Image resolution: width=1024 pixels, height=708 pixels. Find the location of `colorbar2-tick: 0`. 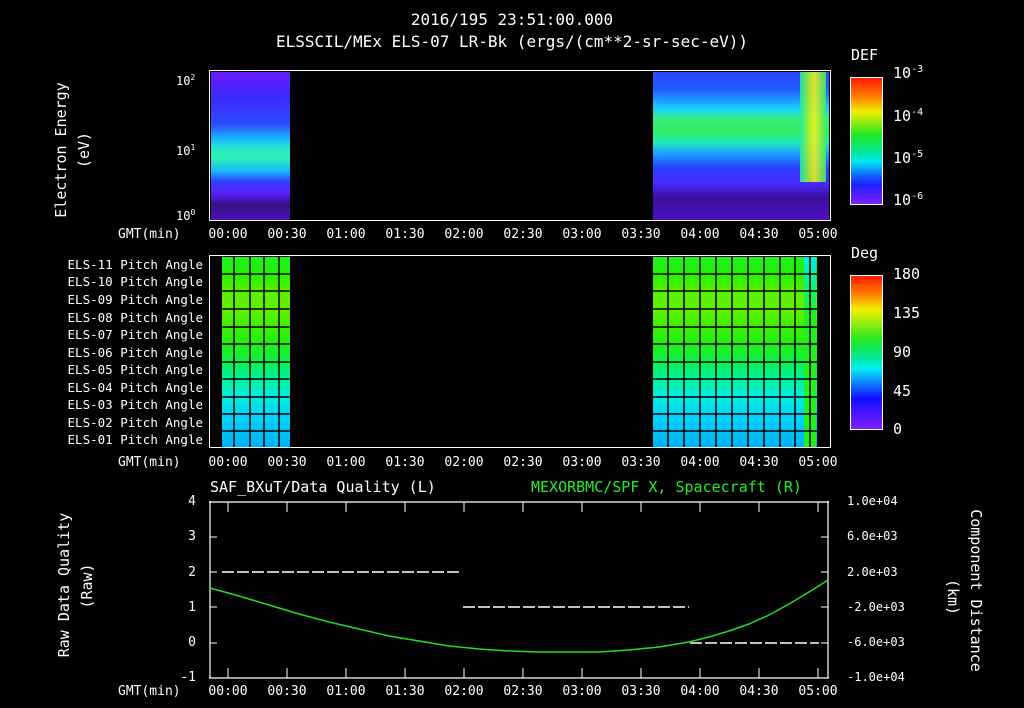

colorbar2-tick: 0 is located at coordinates (898, 429).